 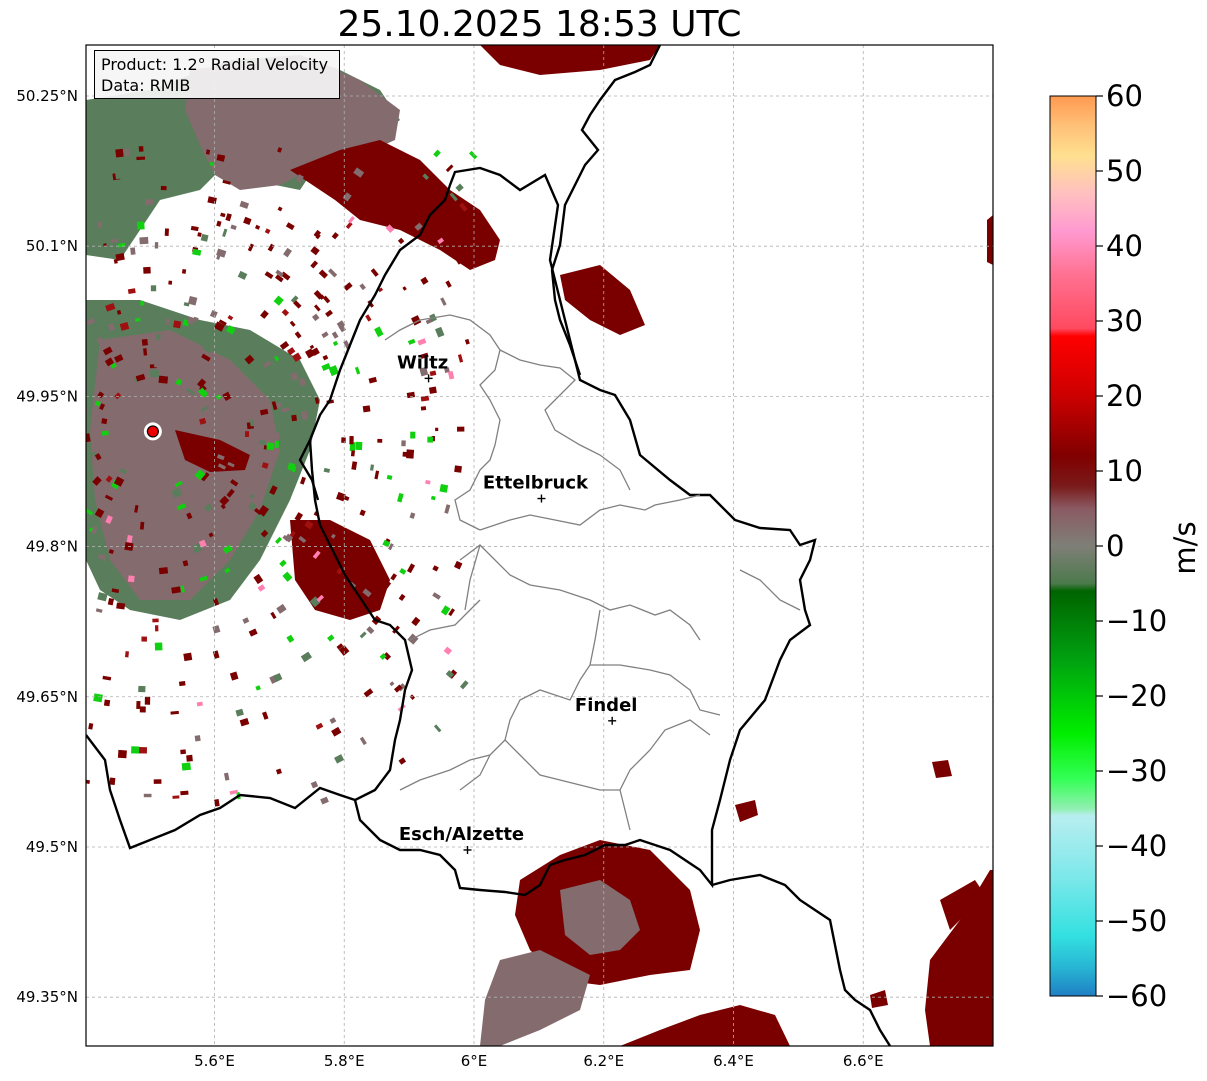 What do you see at coordinates (1124, 96) in the screenshot?
I see `colorbar-tick-label: 60` at bounding box center [1124, 96].